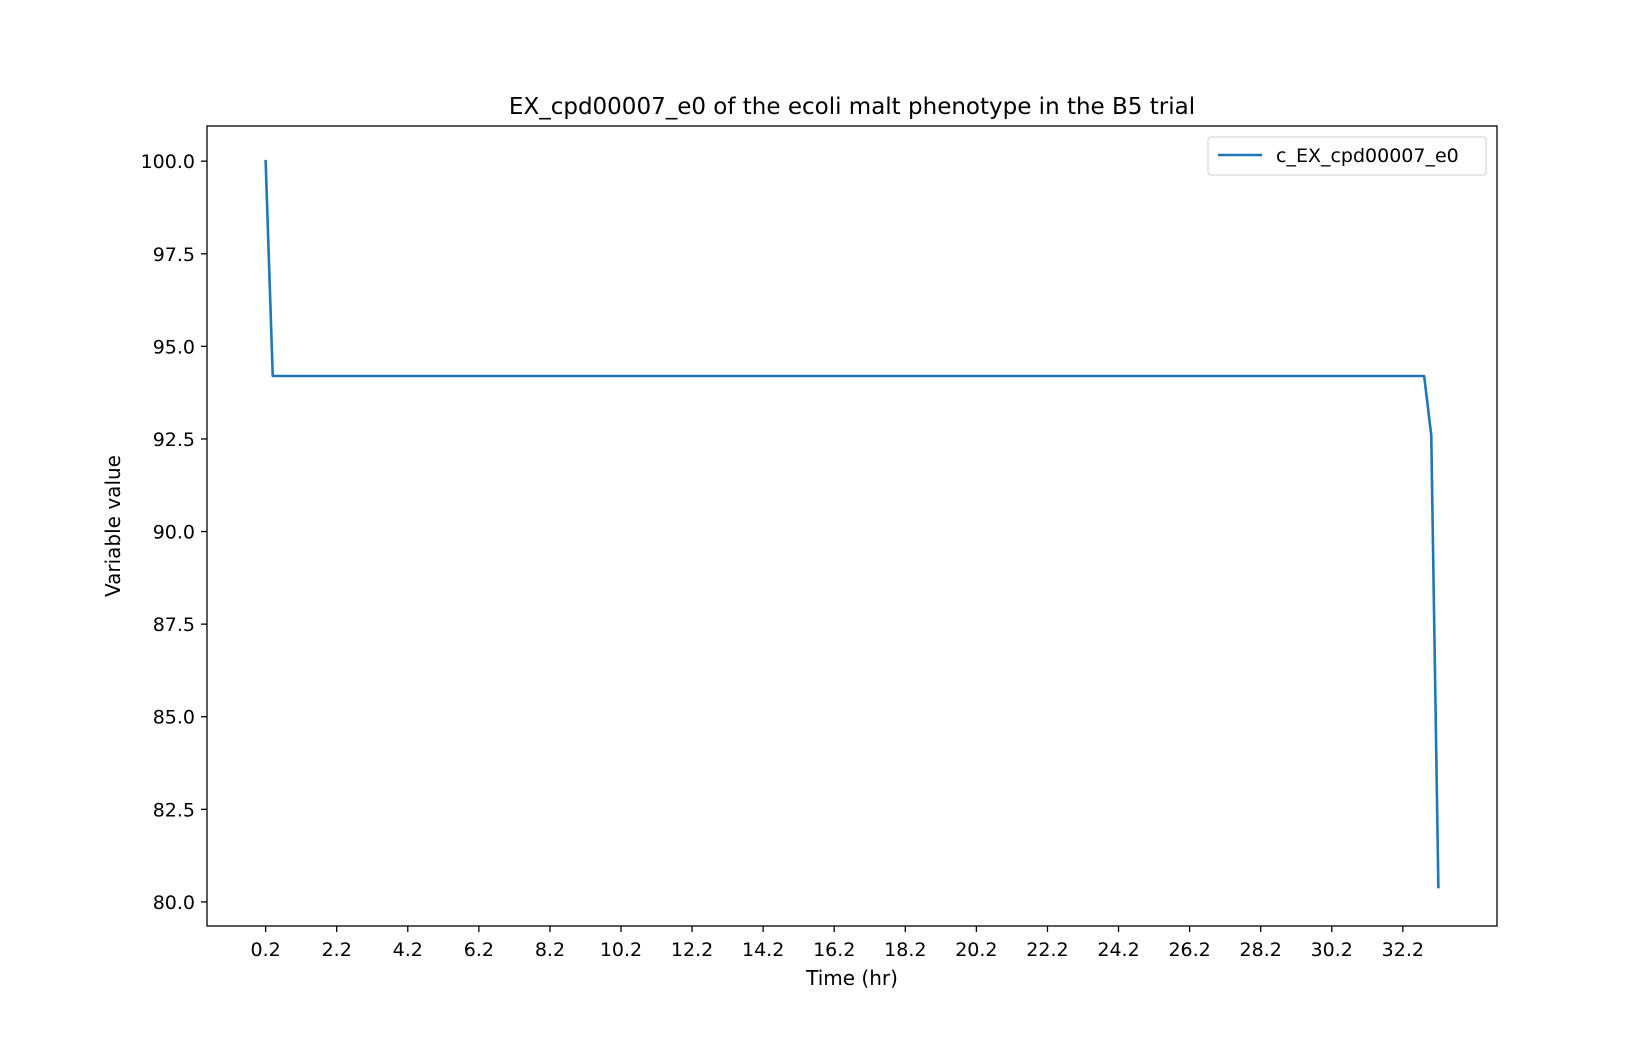 This screenshot has height=1050, width=1650. I want to click on x-tick-label: 0.2, so click(266, 950).